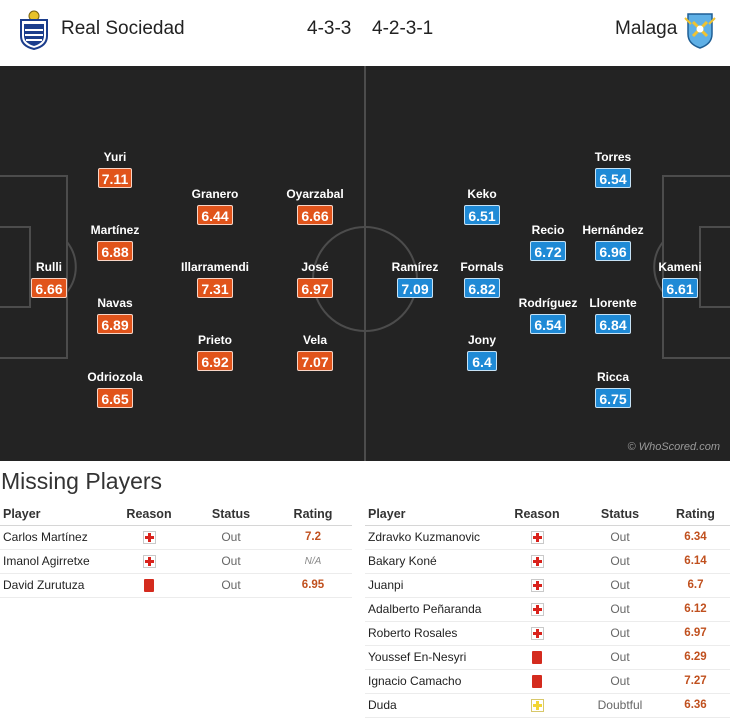 The height and width of the screenshot is (726, 730). Describe the element at coordinates (548, 315) in the screenshot. I see `player-away: Rodríguez 6.54` at that location.